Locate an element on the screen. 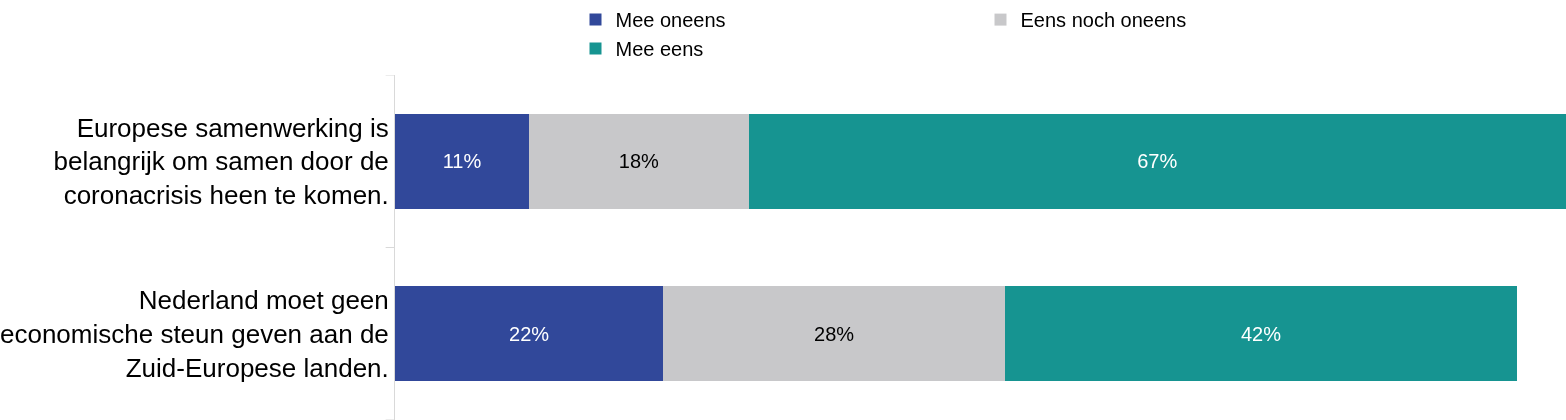 The width and height of the screenshot is (1566, 420). data-label: 67% is located at coordinates (1157, 161).